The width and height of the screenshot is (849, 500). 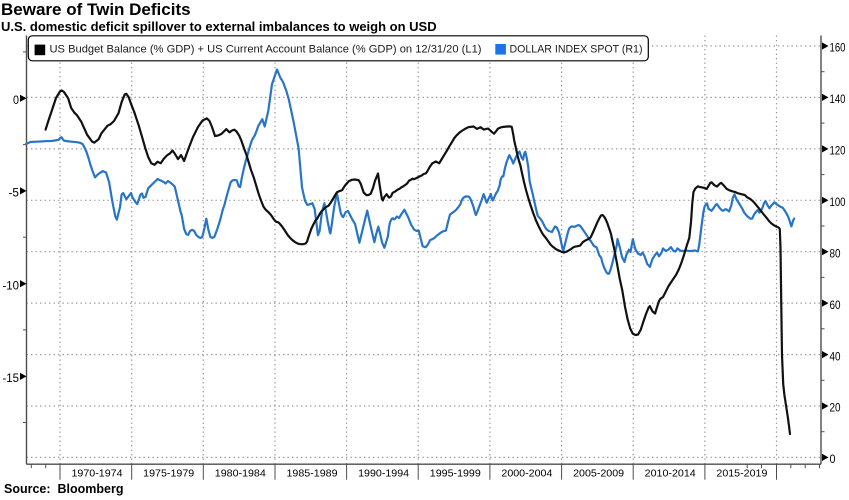 What do you see at coordinates (838, 203) in the screenshot?
I see `svg-text: 100` at bounding box center [838, 203].